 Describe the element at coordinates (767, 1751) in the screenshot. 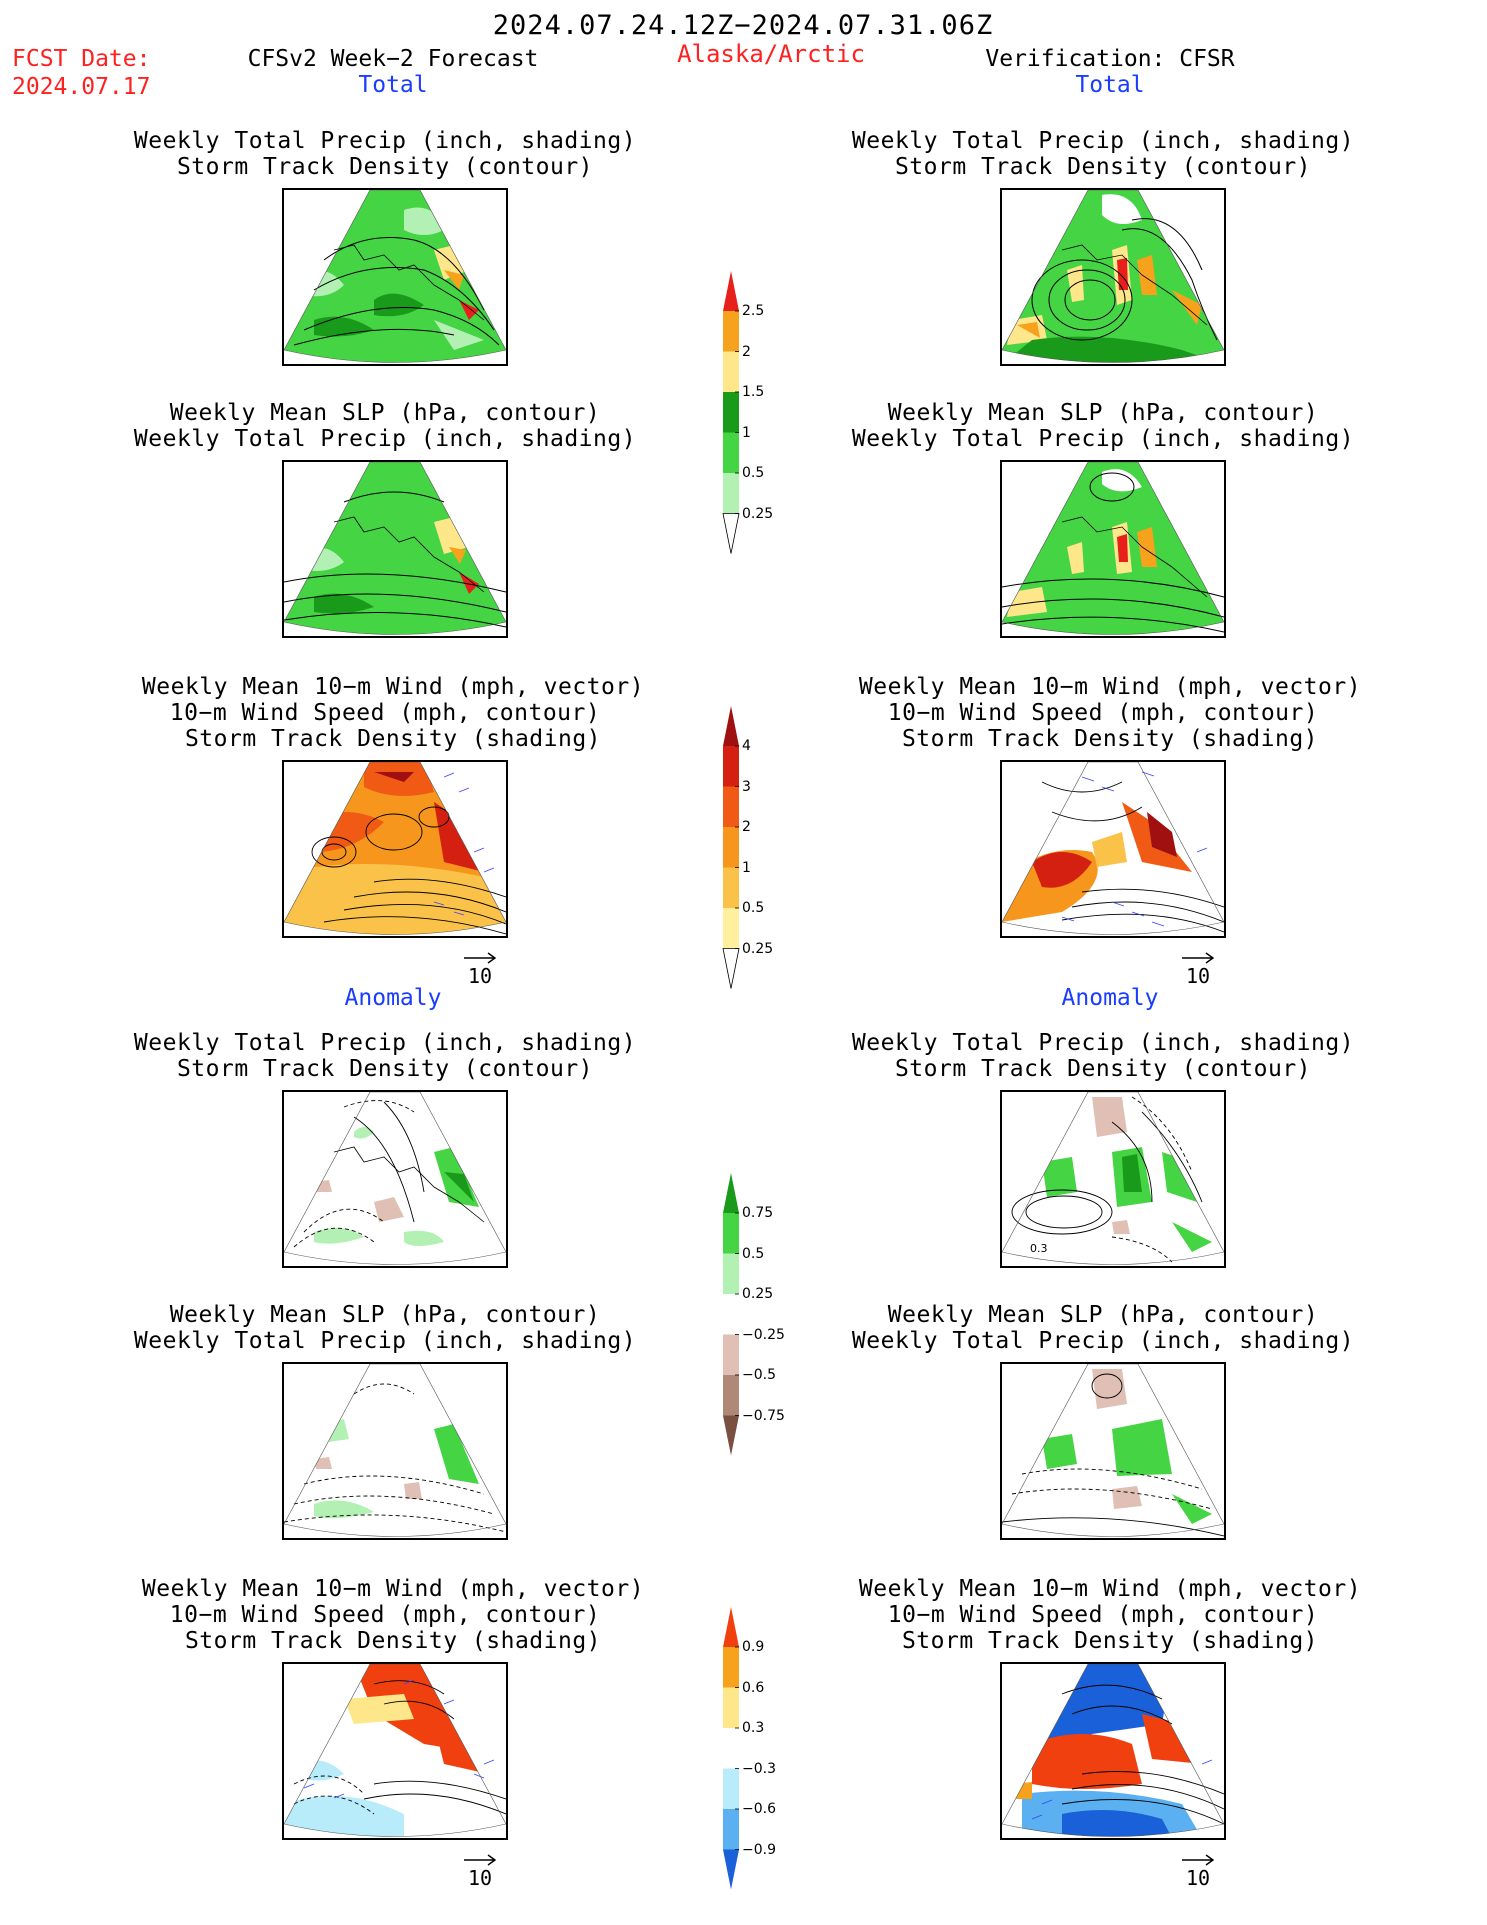

I see `colorbar-storm-anomaly: 0.9 0.6 0.3 −0.3 −0.6 −0.9` at that location.